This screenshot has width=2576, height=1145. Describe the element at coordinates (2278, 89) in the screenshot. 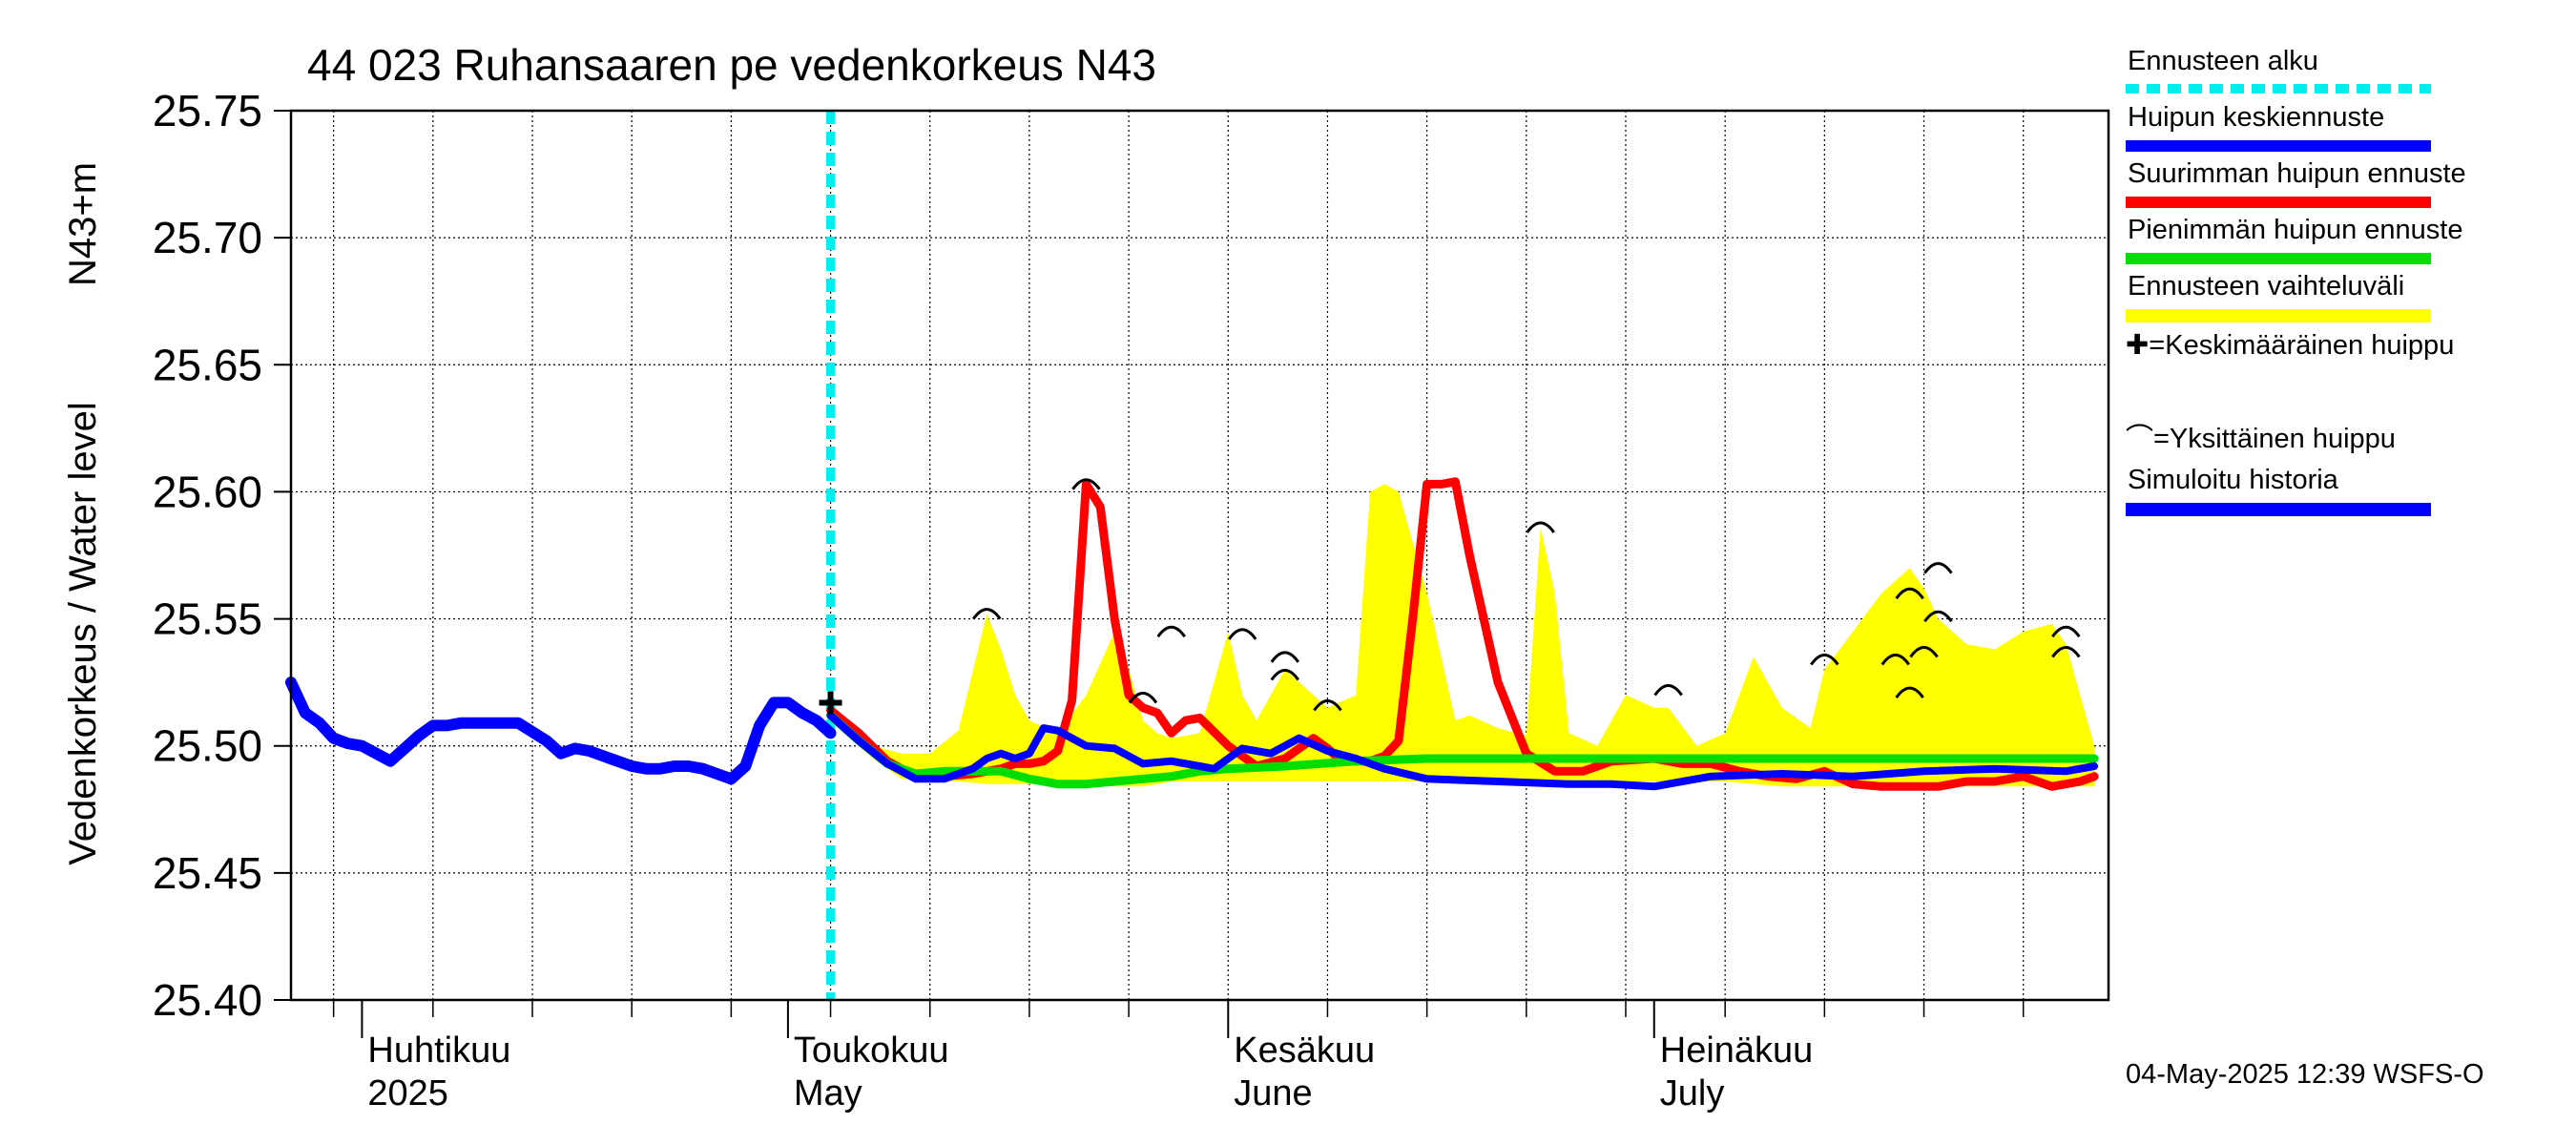

I see `legend-swatch-dashed-cyan` at that location.